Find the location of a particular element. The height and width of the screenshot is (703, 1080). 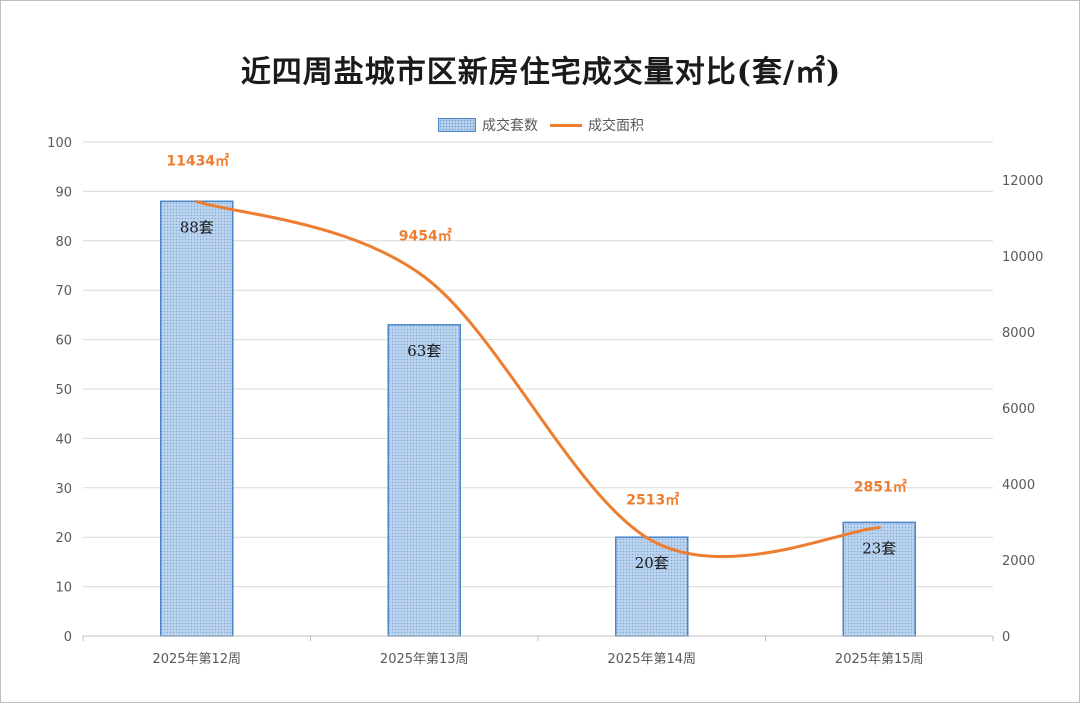

y-right-tick-label: 8000 is located at coordinates (1018, 333).